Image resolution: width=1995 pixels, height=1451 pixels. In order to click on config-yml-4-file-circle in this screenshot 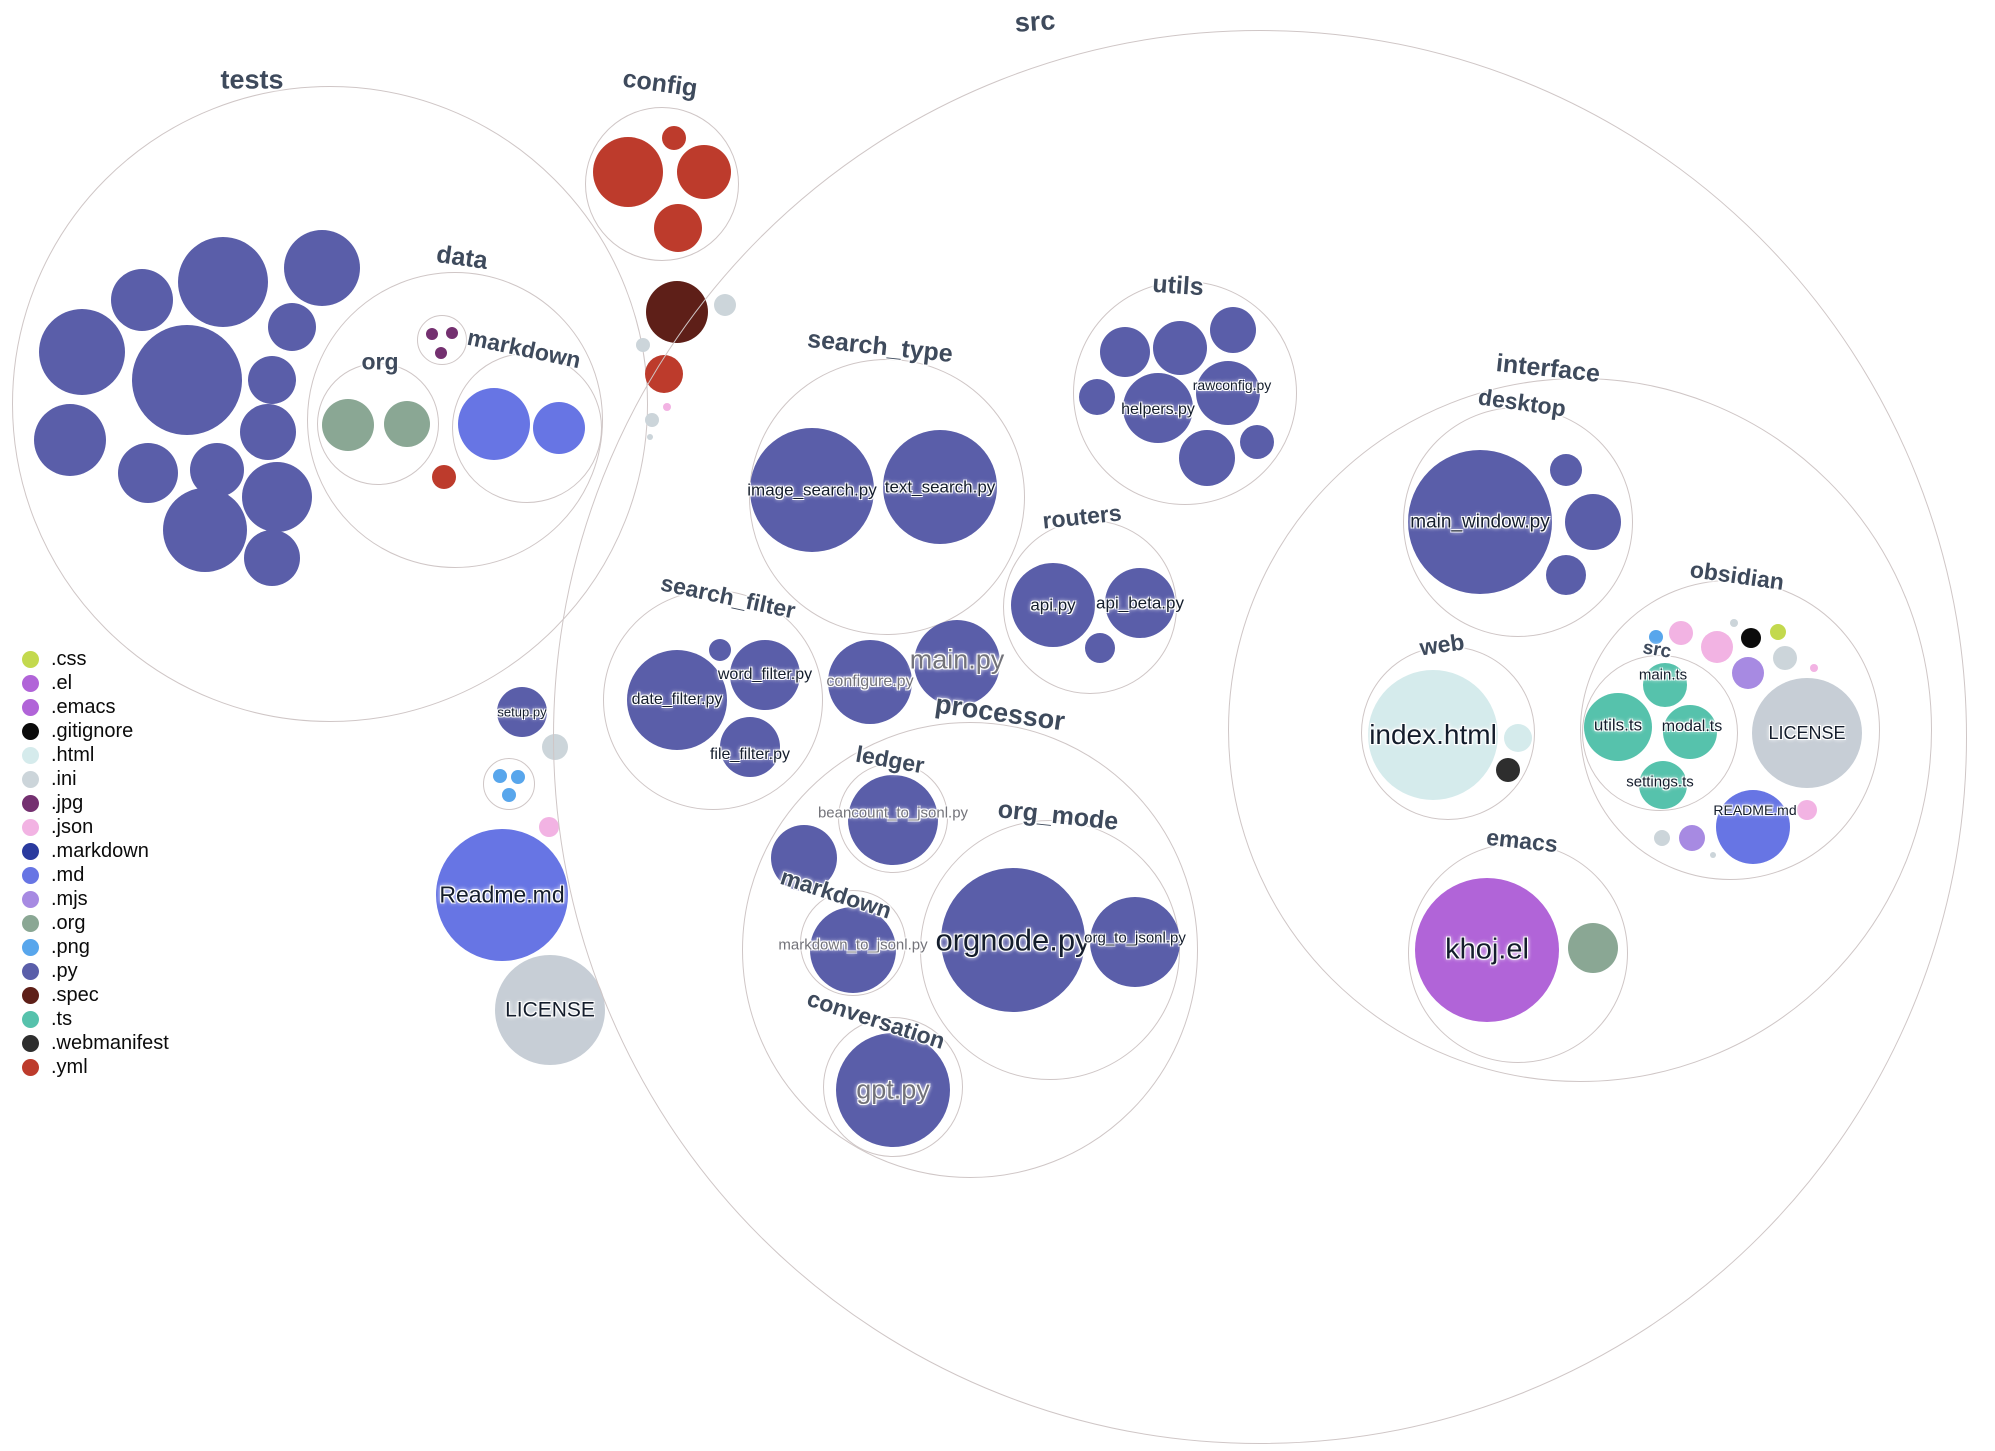, I will do `click(678, 228)`.